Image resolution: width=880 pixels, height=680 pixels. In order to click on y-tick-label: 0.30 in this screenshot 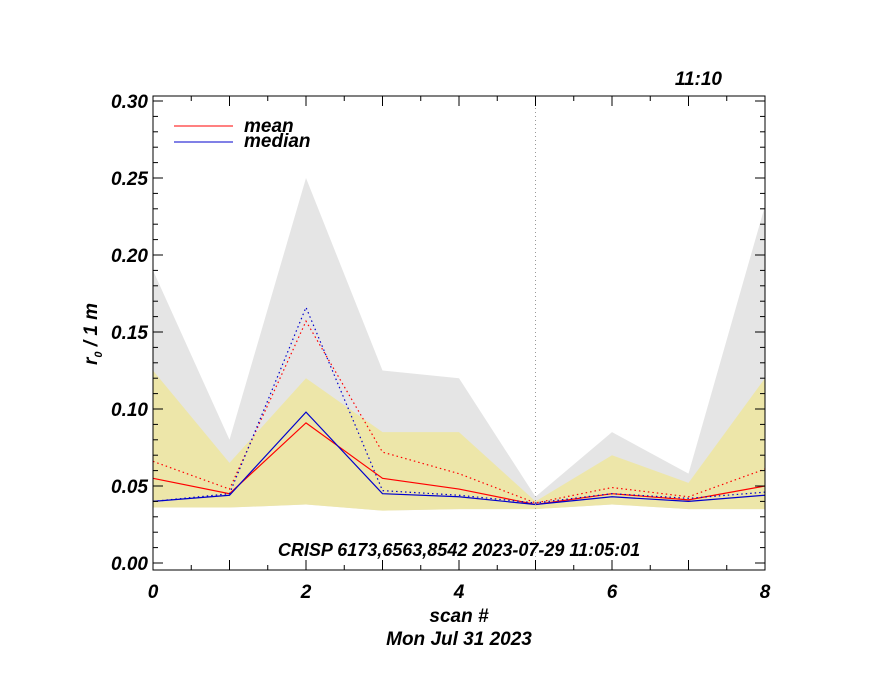, I will do `click(129, 102)`.